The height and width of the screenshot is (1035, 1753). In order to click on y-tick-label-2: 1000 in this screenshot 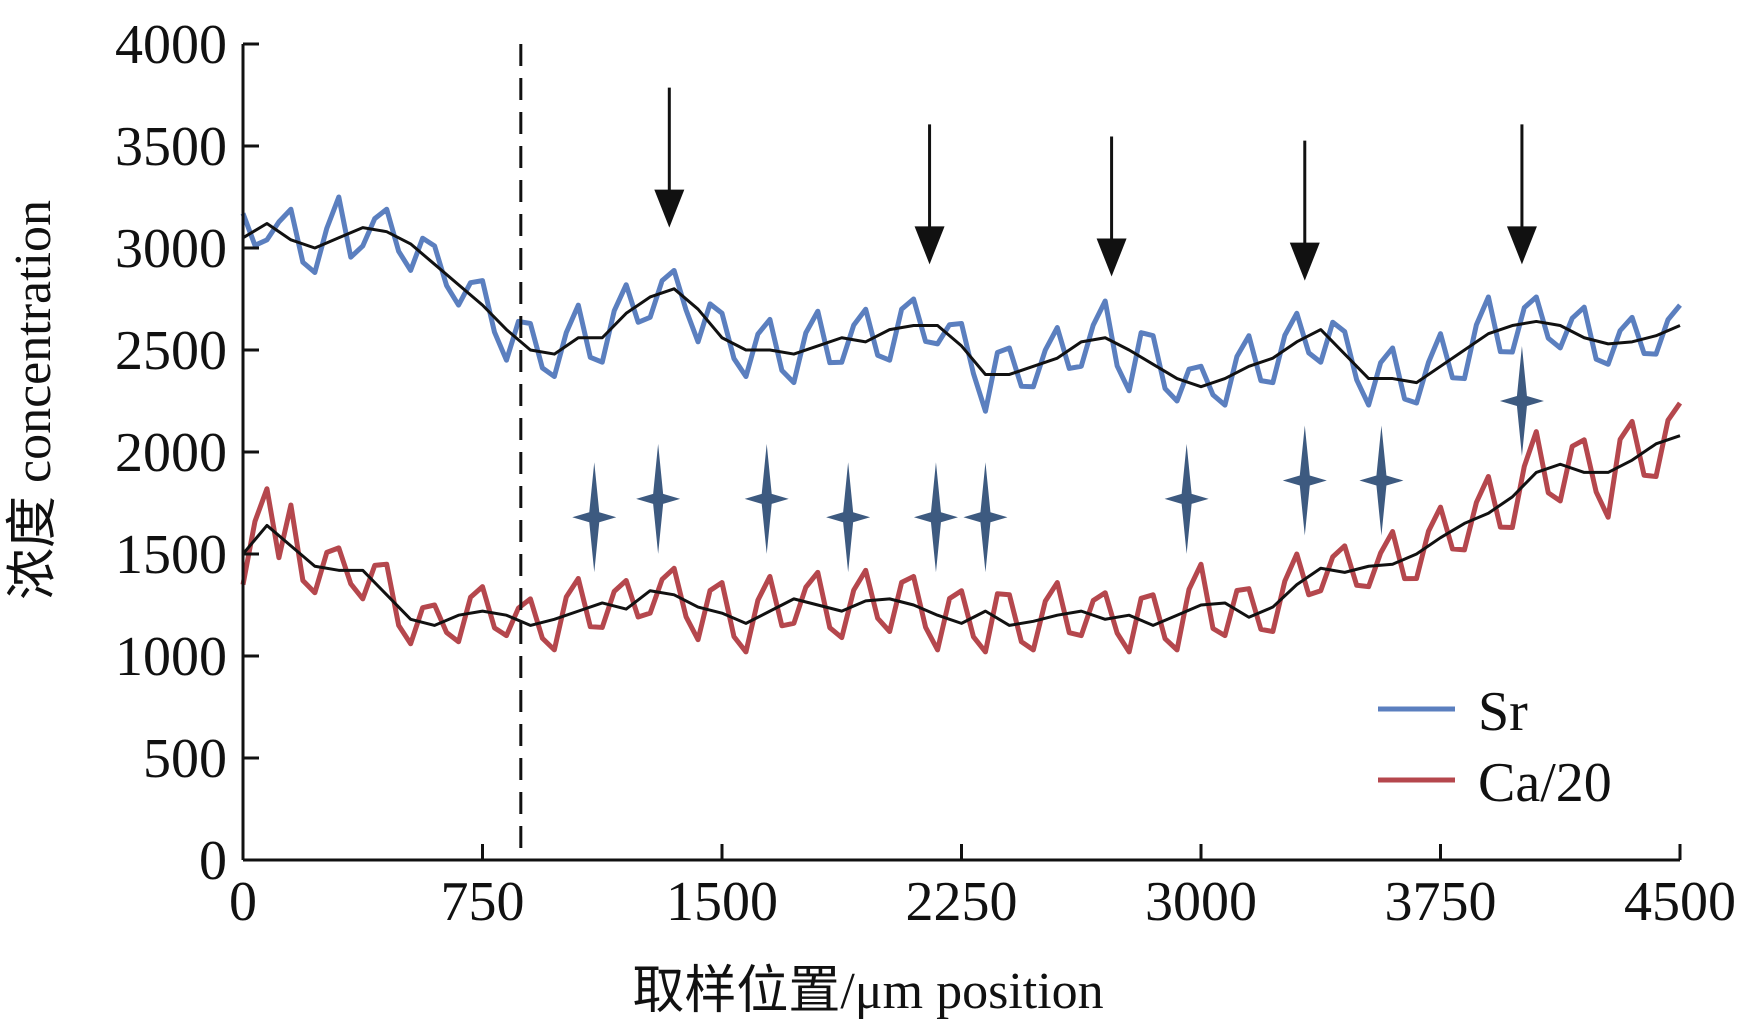, I will do `click(171, 657)`.